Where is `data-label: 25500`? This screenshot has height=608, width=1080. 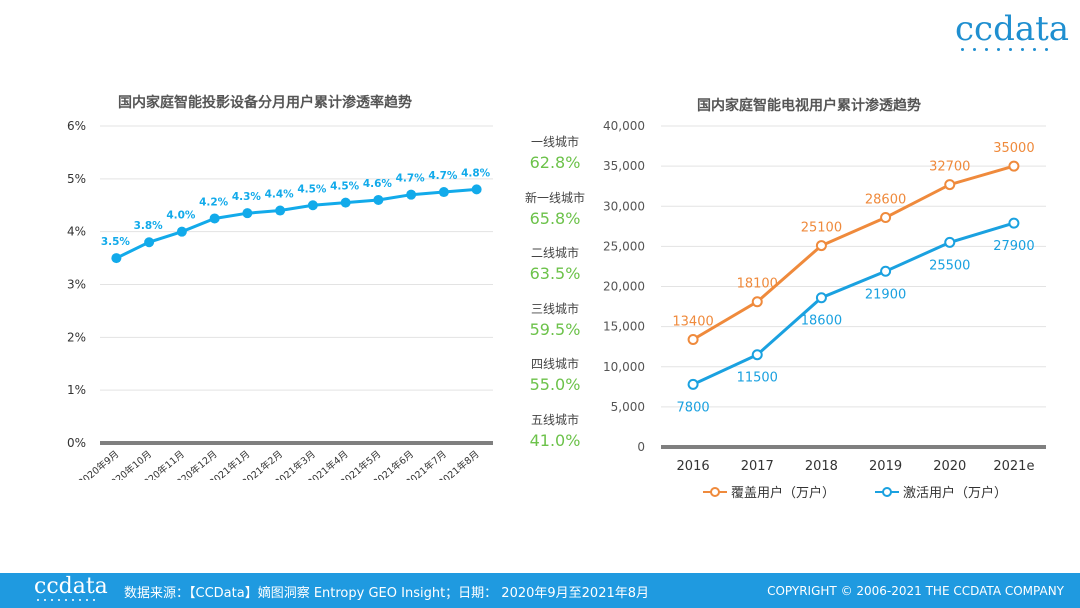
data-label: 25500 is located at coordinates (949, 265).